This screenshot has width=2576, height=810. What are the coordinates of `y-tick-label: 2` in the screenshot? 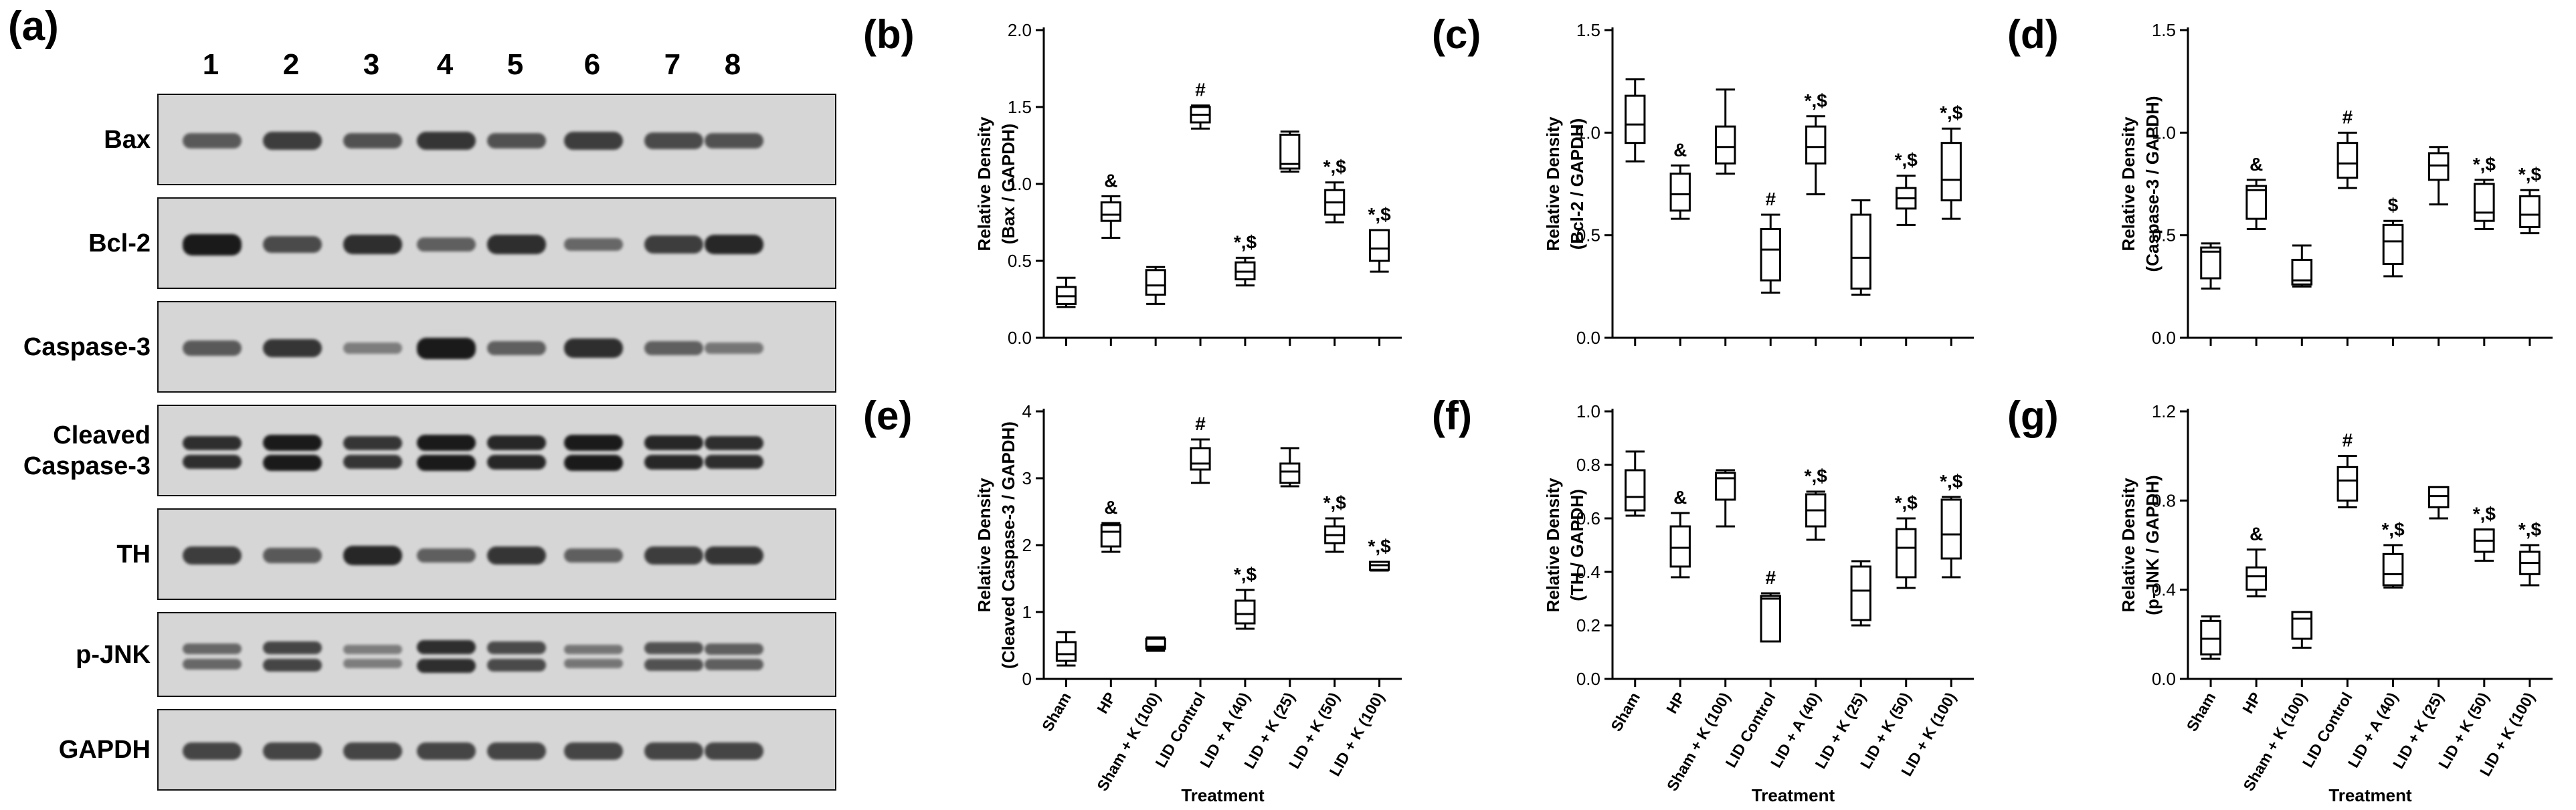 It's located at (1027, 545).